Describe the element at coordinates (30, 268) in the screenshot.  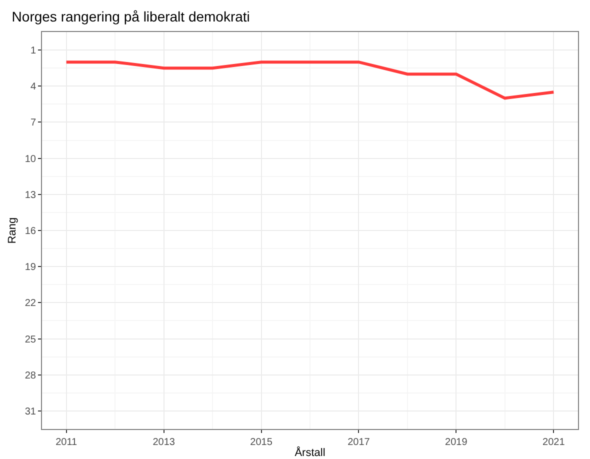
I see `y-tick-label: 19` at that location.